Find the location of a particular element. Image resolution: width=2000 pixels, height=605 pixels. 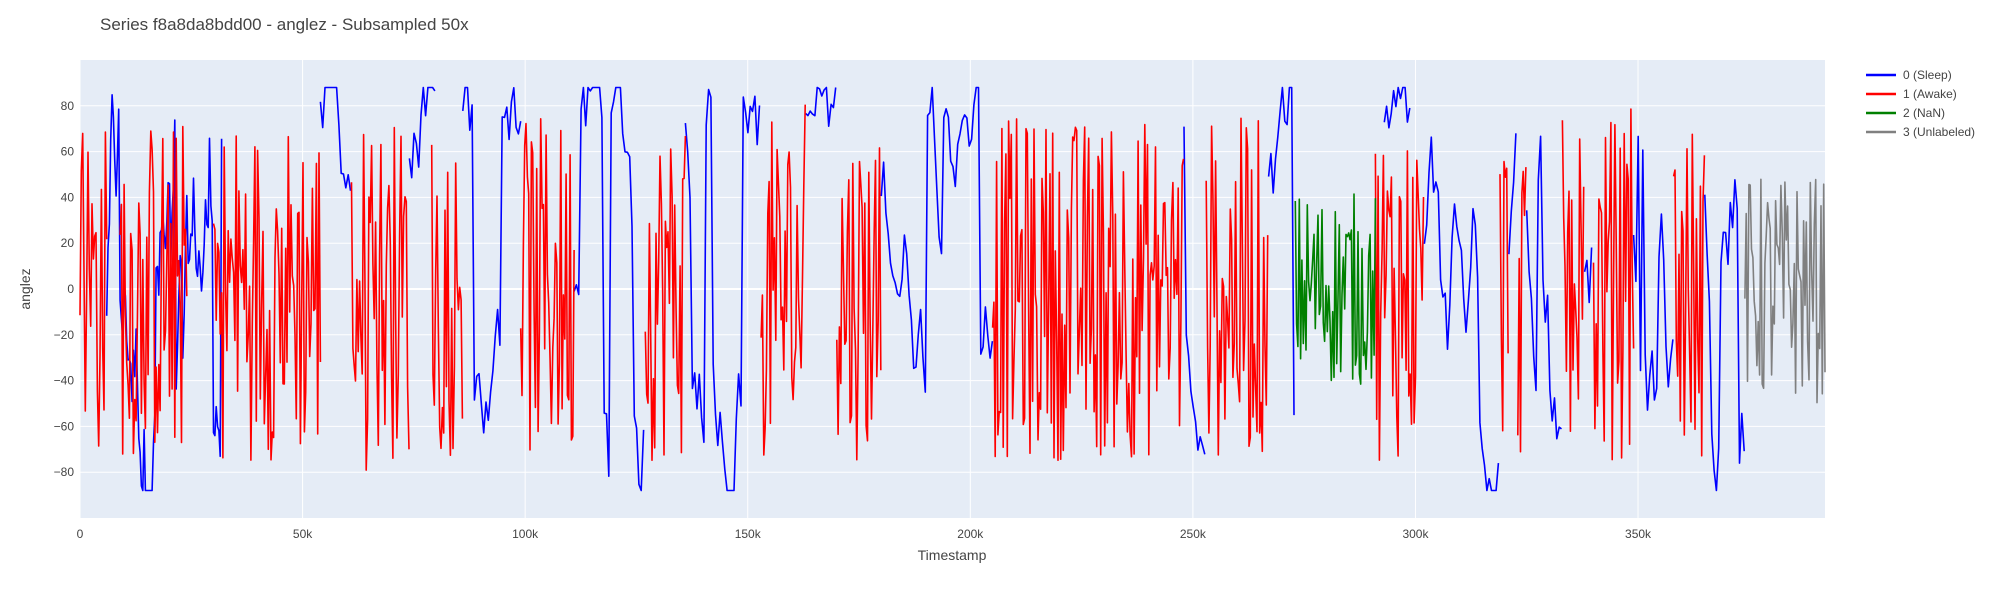

x-tick-label: 150k is located at coordinates (748, 534).